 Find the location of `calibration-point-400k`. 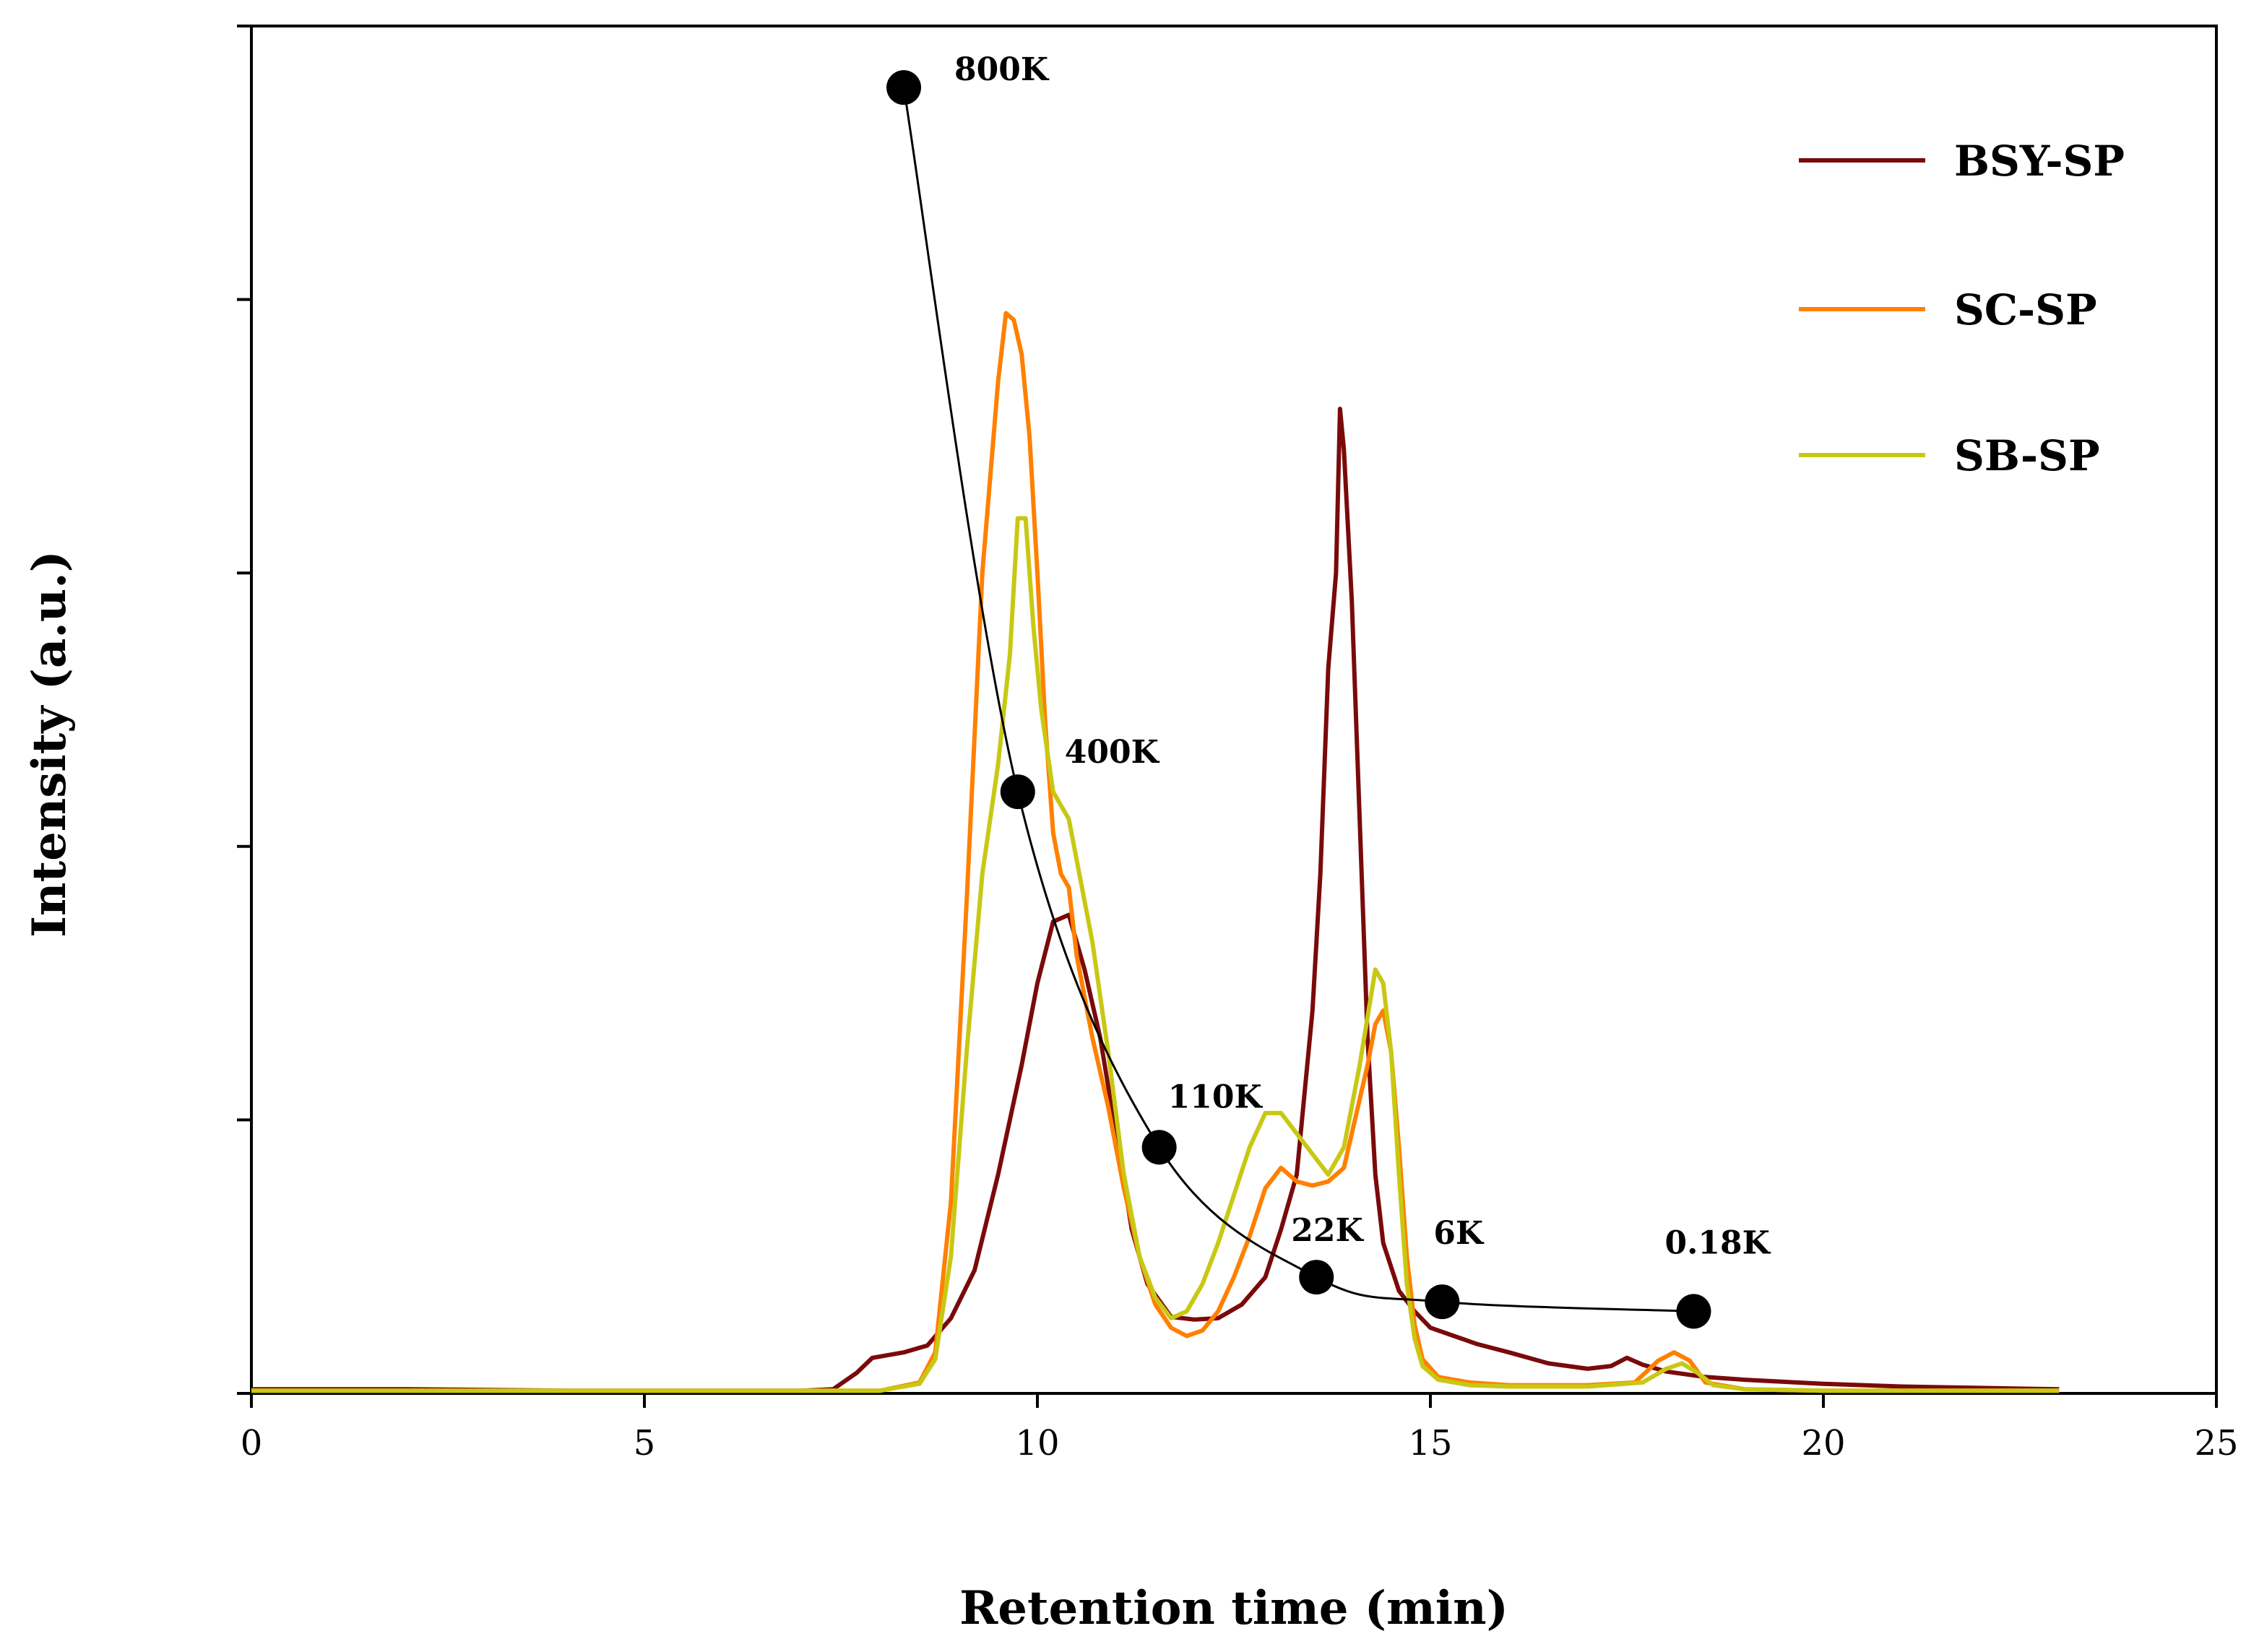

calibration-point-400k is located at coordinates (1017, 792).